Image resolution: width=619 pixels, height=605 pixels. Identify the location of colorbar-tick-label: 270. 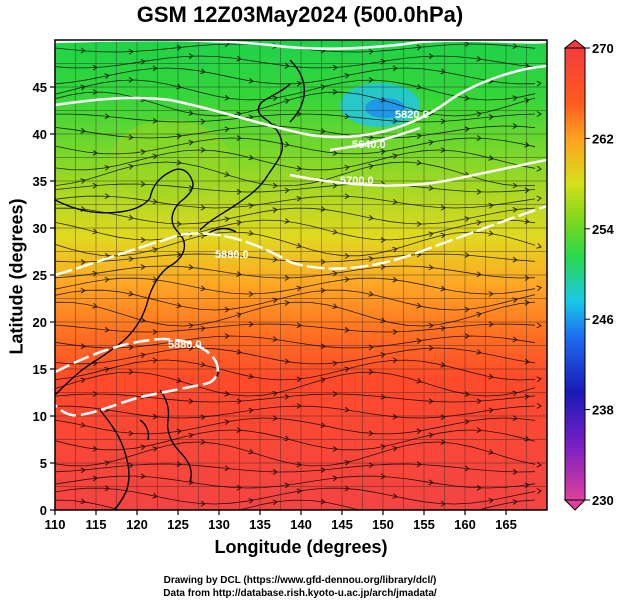
(603, 48).